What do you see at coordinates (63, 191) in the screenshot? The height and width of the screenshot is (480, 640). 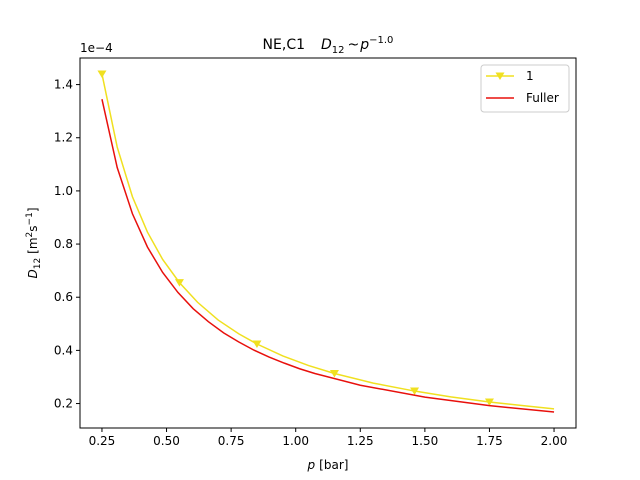 I see `y-tick-label: 1.0` at bounding box center [63, 191].